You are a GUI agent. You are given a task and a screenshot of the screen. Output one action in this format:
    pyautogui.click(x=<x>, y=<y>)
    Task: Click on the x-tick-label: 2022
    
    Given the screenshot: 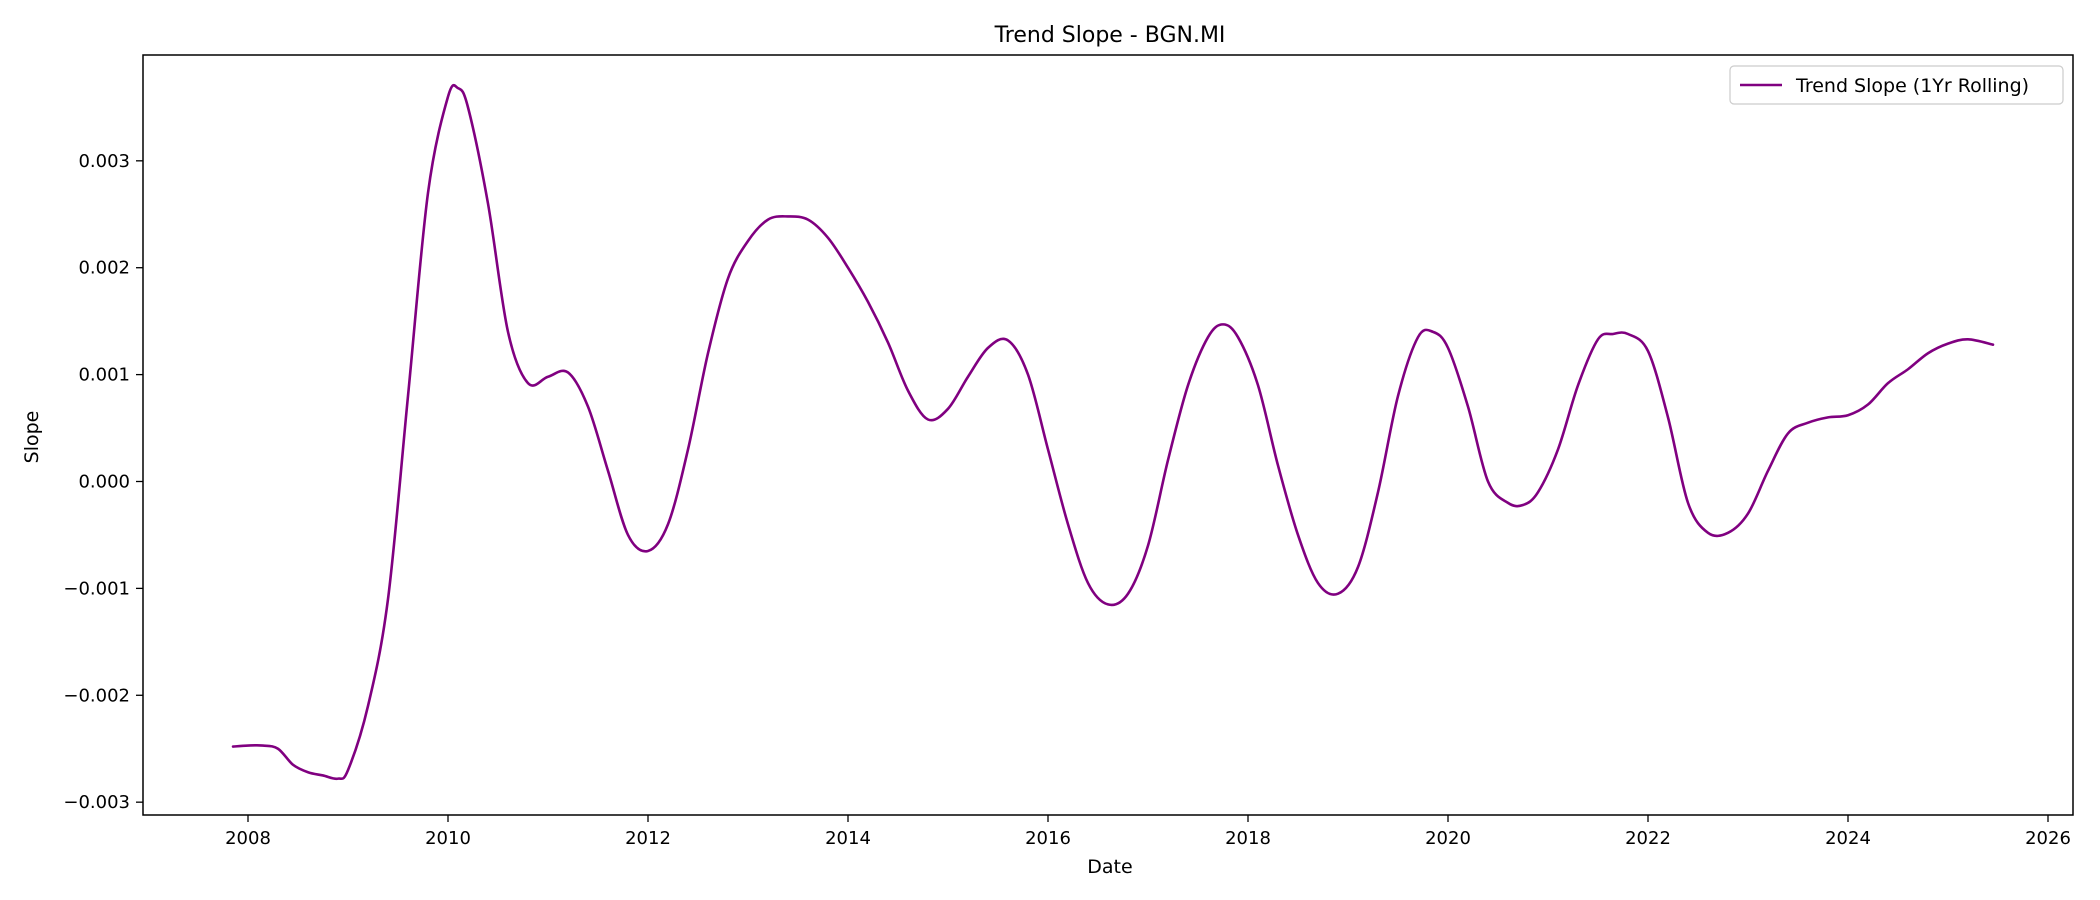 What is the action you would take?
    pyautogui.click(x=1648, y=838)
    